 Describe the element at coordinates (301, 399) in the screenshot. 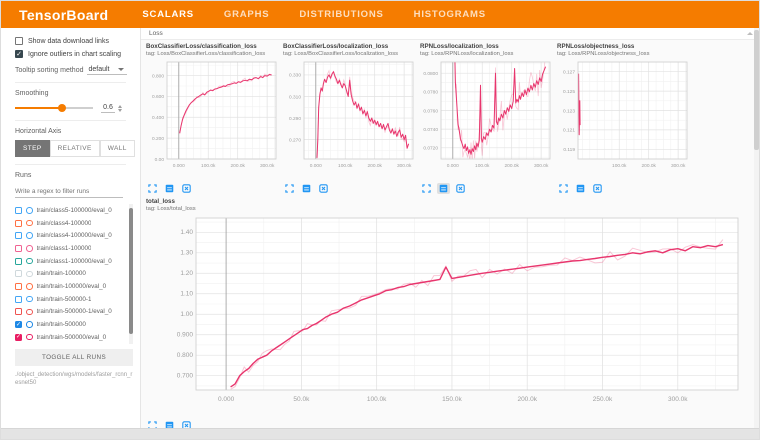

I see `svg-text: 50.0k` at that location.